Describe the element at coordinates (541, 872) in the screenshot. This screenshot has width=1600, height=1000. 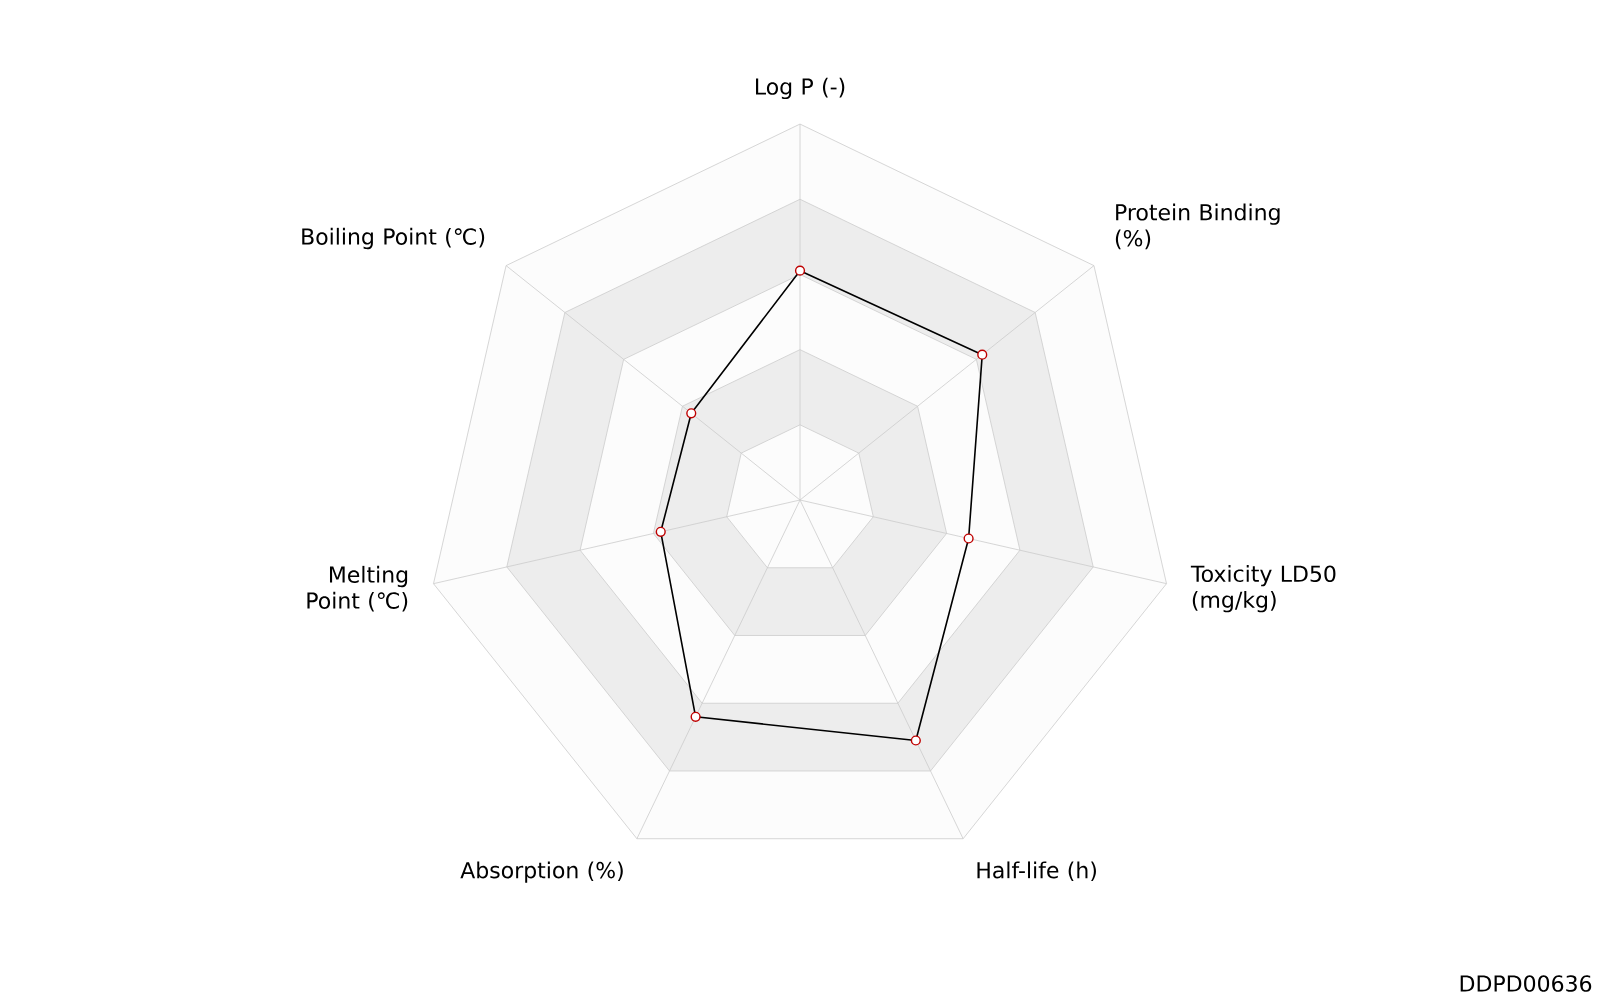
I see `spoke-label: Absorption (%)` at that location.